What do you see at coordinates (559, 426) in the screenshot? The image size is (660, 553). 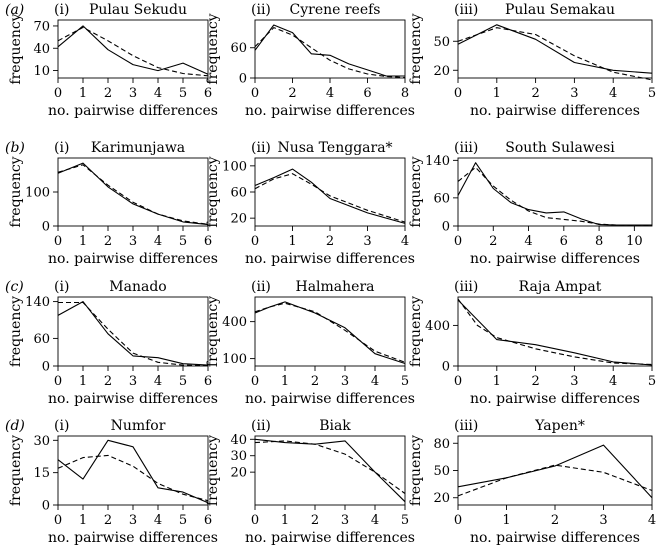 I see `panel-title: Yapen*` at bounding box center [559, 426].